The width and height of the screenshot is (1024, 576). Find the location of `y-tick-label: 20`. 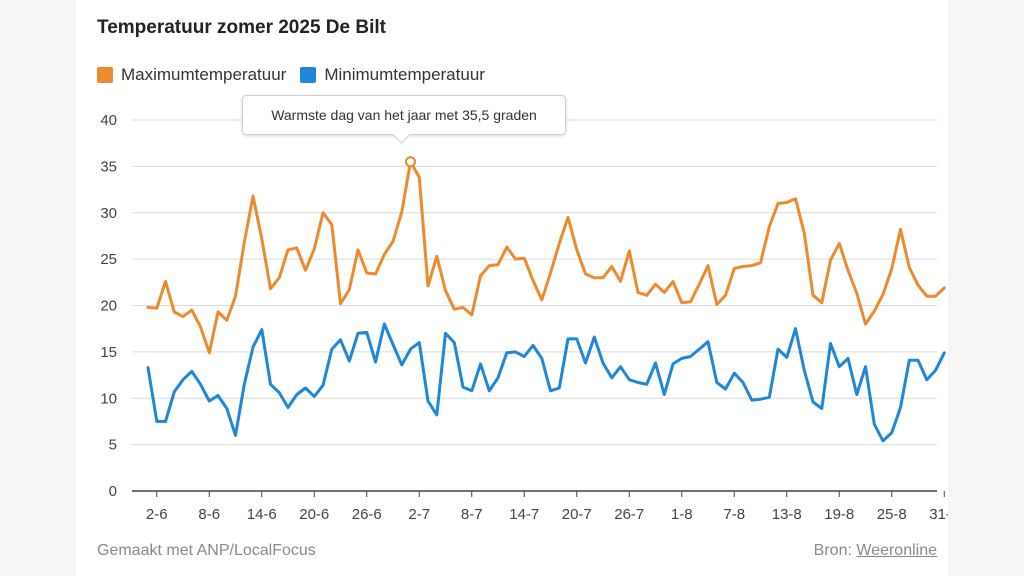

y-tick-label: 20 is located at coordinates (108, 306).